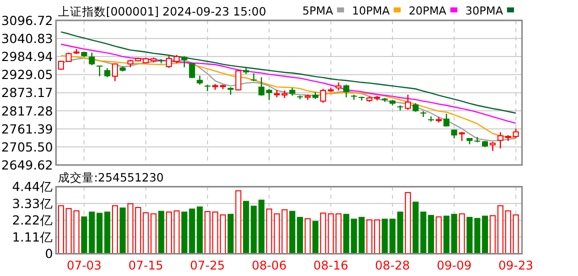 The image size is (578, 276). Describe the element at coordinates (32, 220) in the screenshot. I see `y-tick-label: 2.22亿` at that location.